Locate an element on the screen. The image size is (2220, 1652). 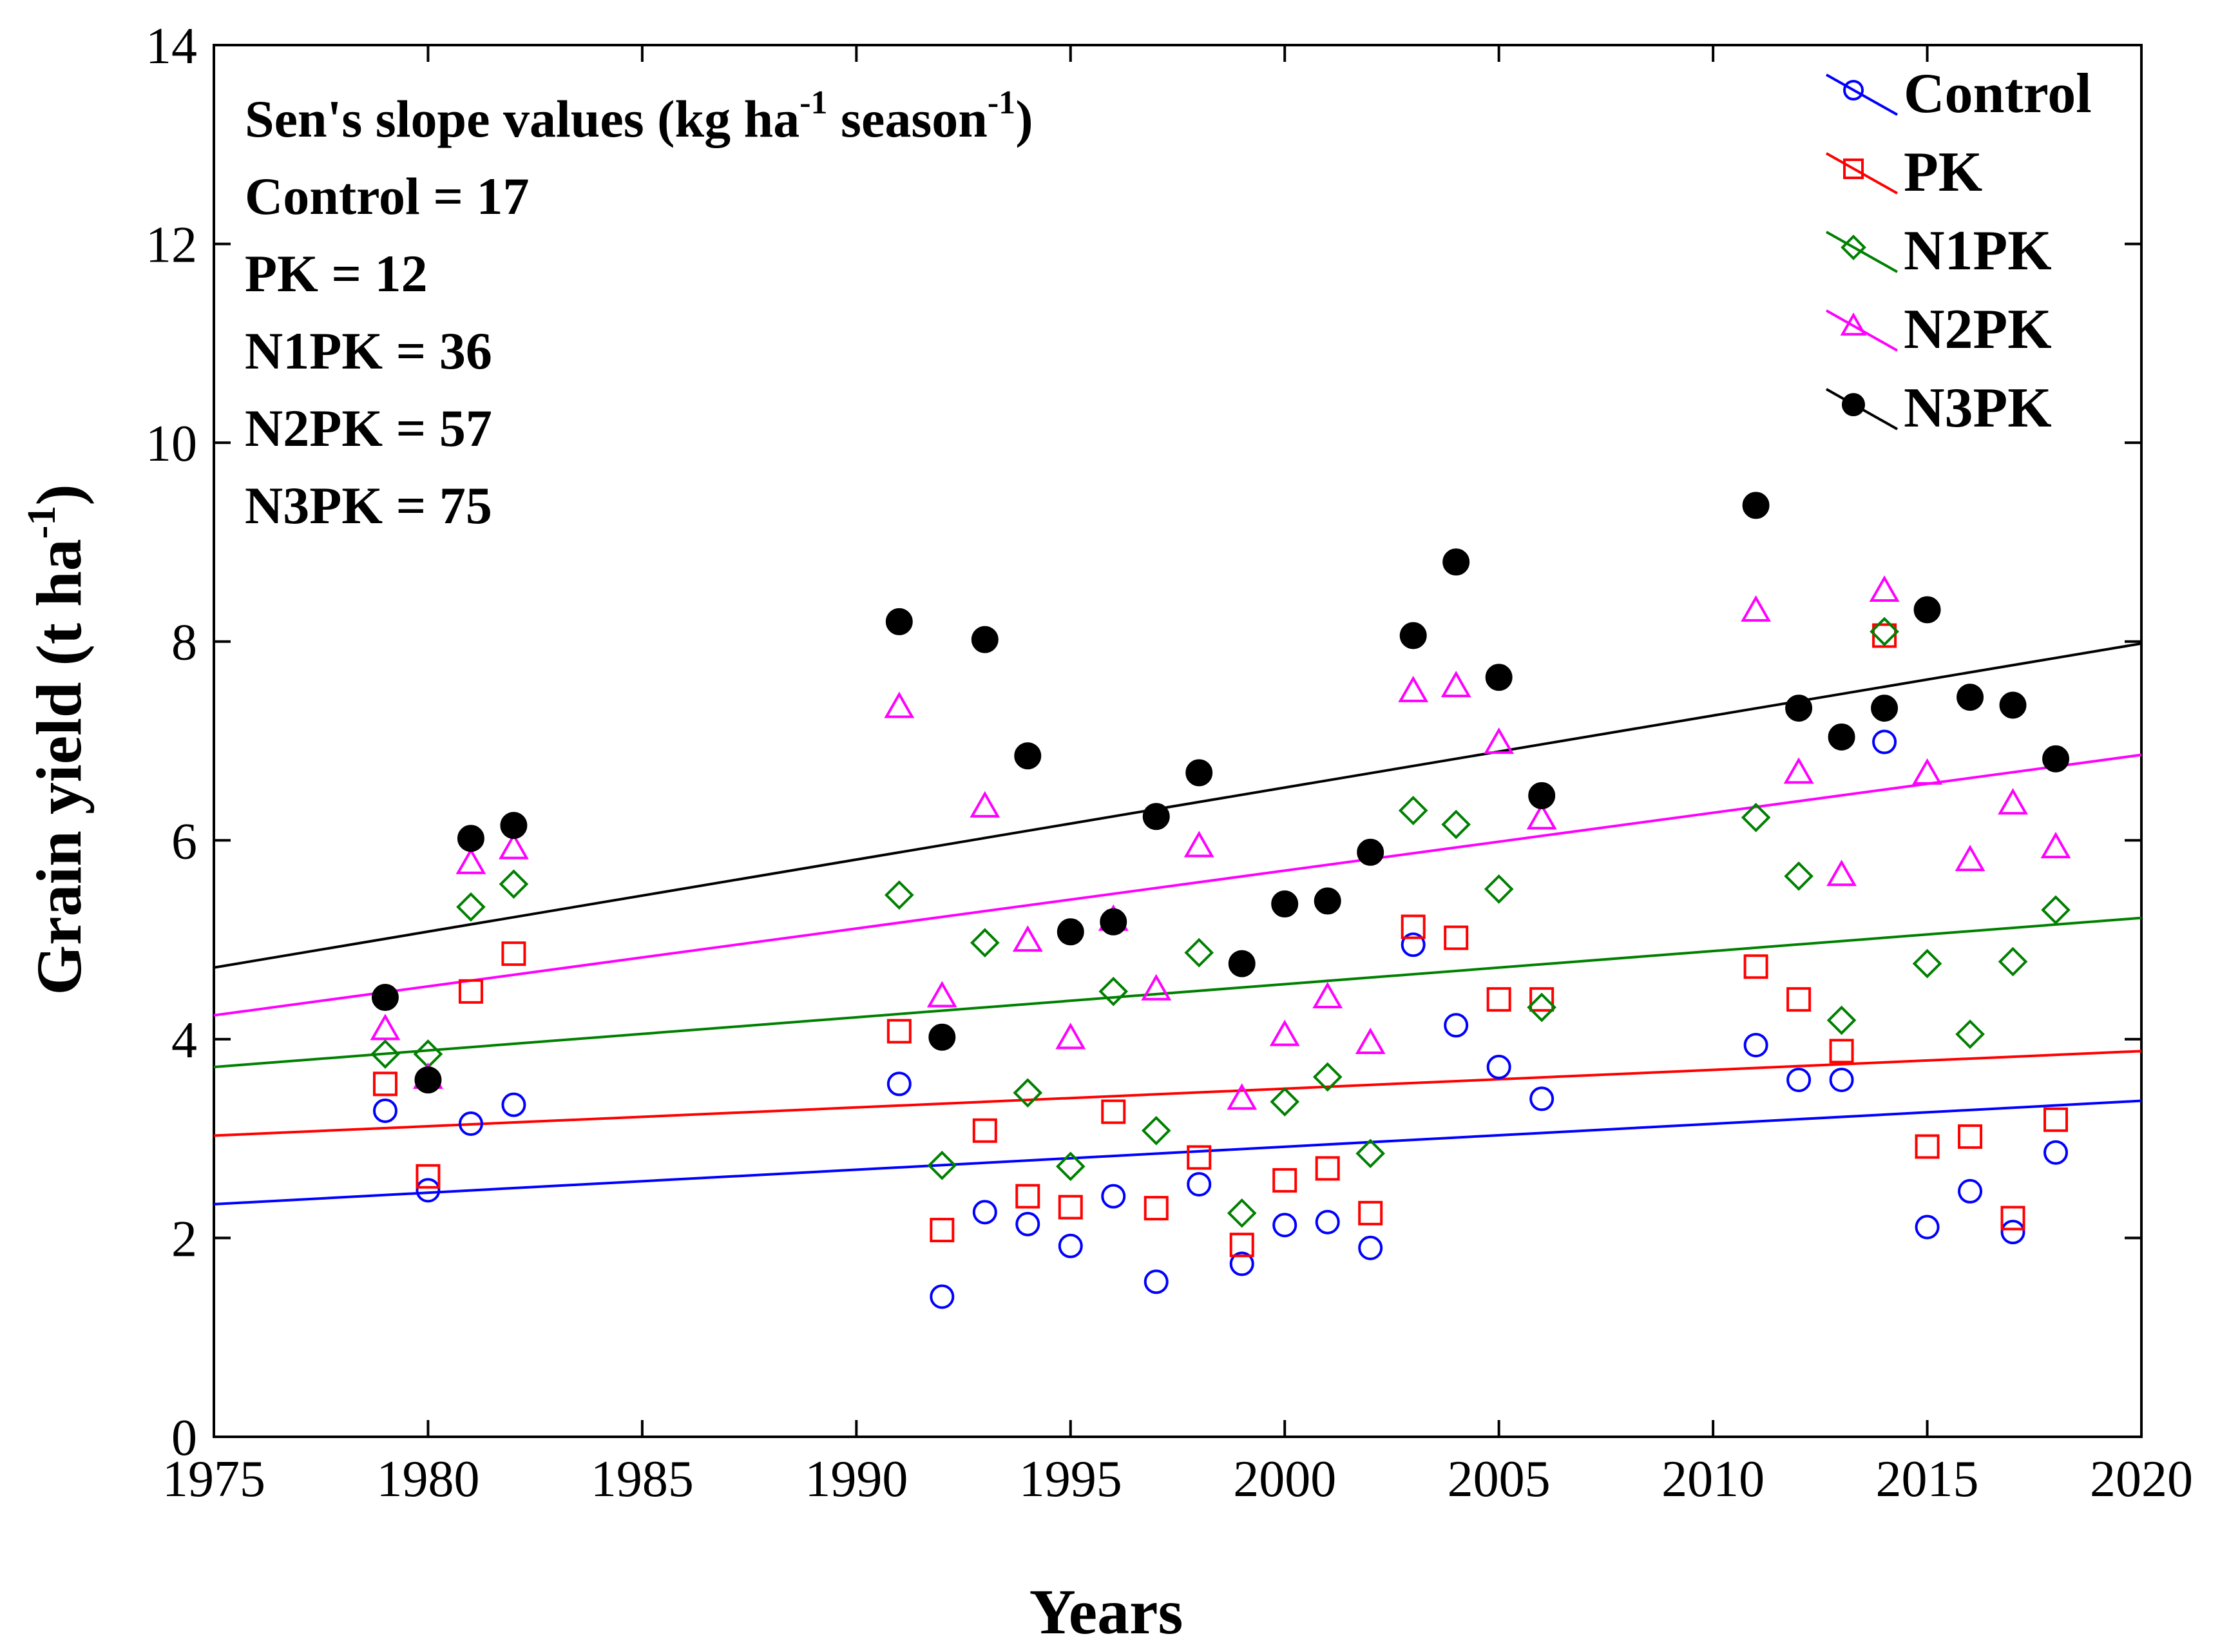
point-pk-1993 is located at coordinates (984, 1130).